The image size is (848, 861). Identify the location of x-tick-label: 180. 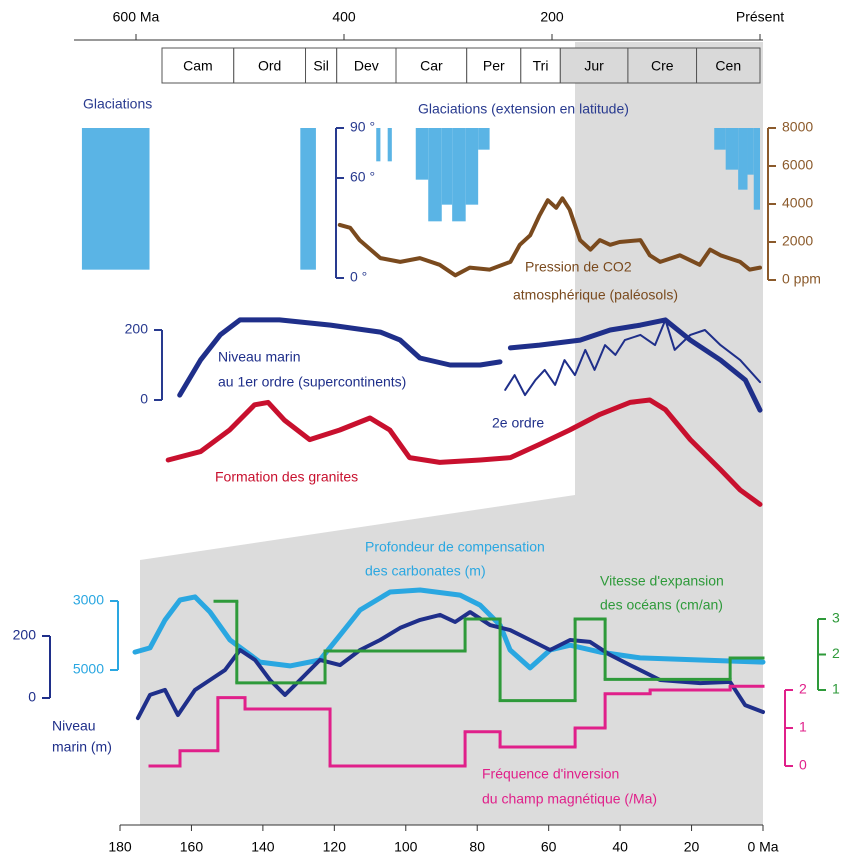
(120, 847).